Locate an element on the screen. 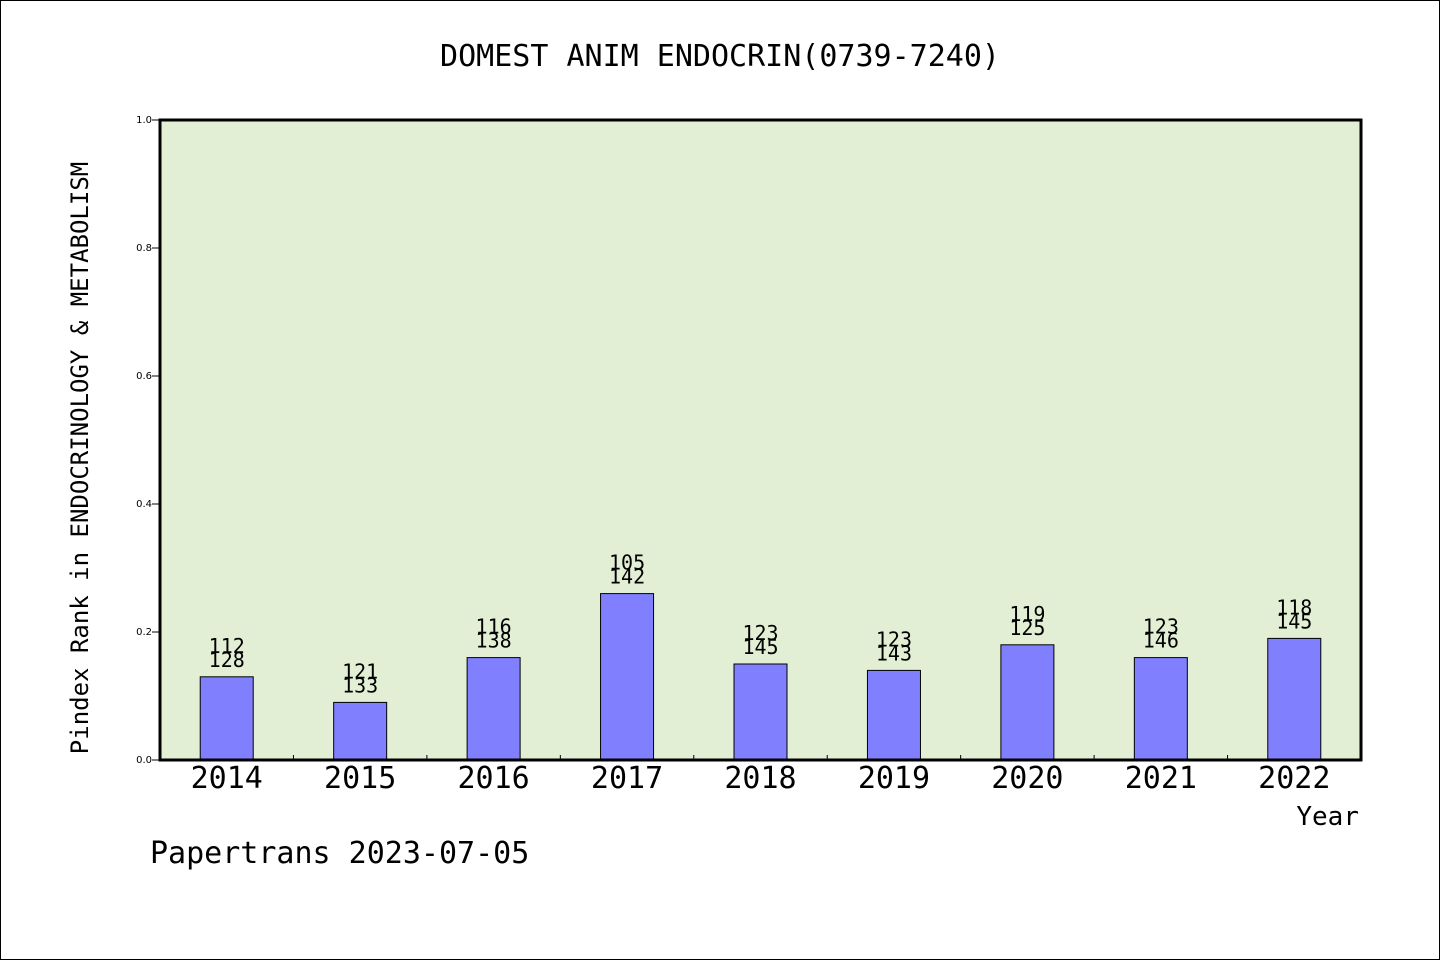 The height and width of the screenshot is (960, 1440). credit-text: Papertrans 2023-07-05 is located at coordinates (339, 853).